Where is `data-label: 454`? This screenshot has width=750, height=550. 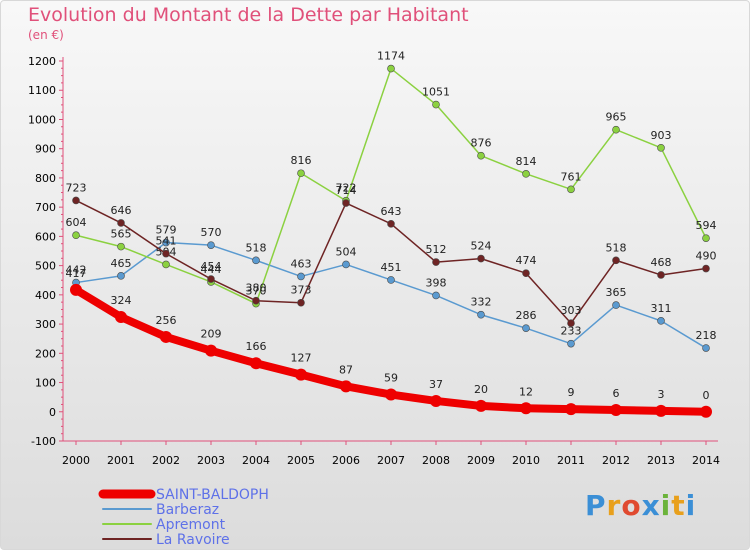 data-label: 454 is located at coordinates (211, 266).